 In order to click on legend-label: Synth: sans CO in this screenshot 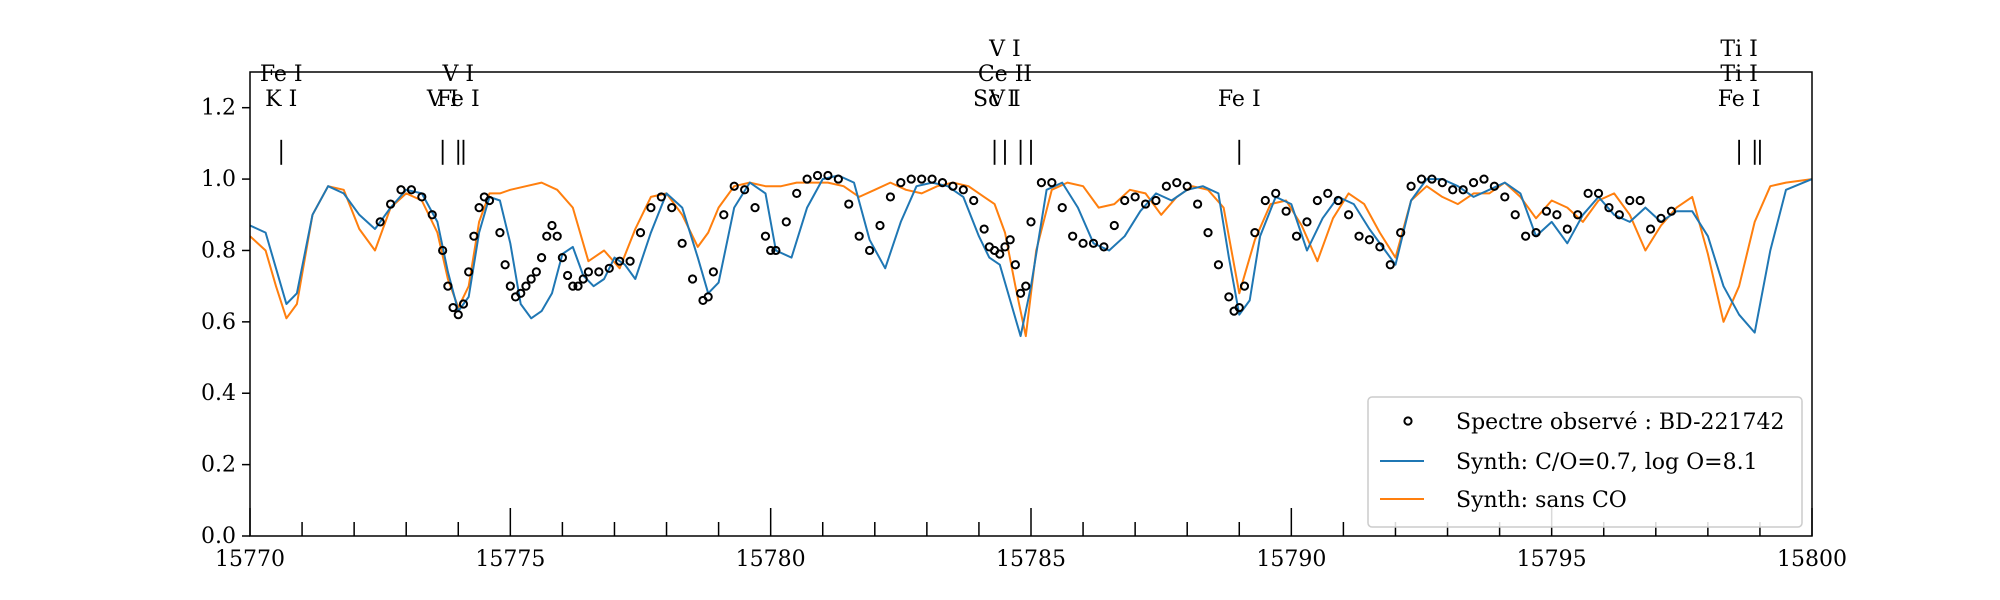, I will do `click(1541, 500)`.